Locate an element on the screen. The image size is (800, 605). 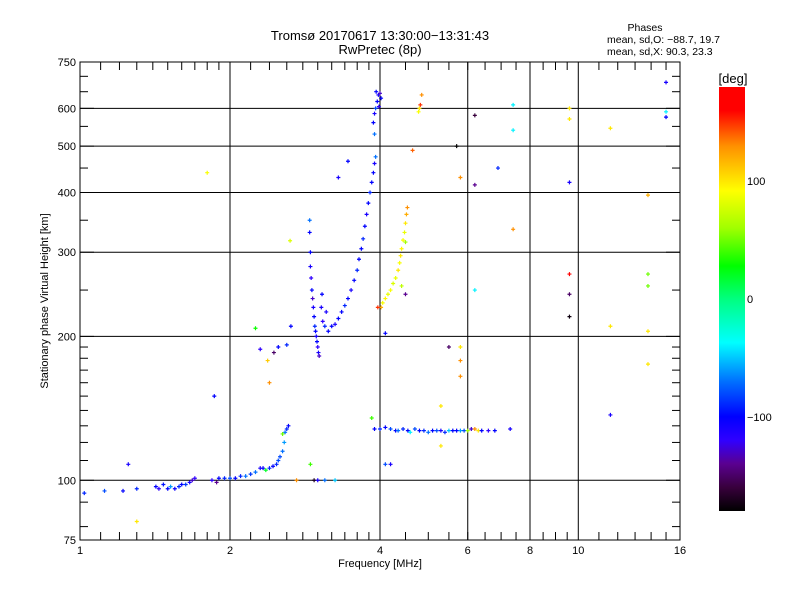
colorbar-gradient is located at coordinates (732, 299).